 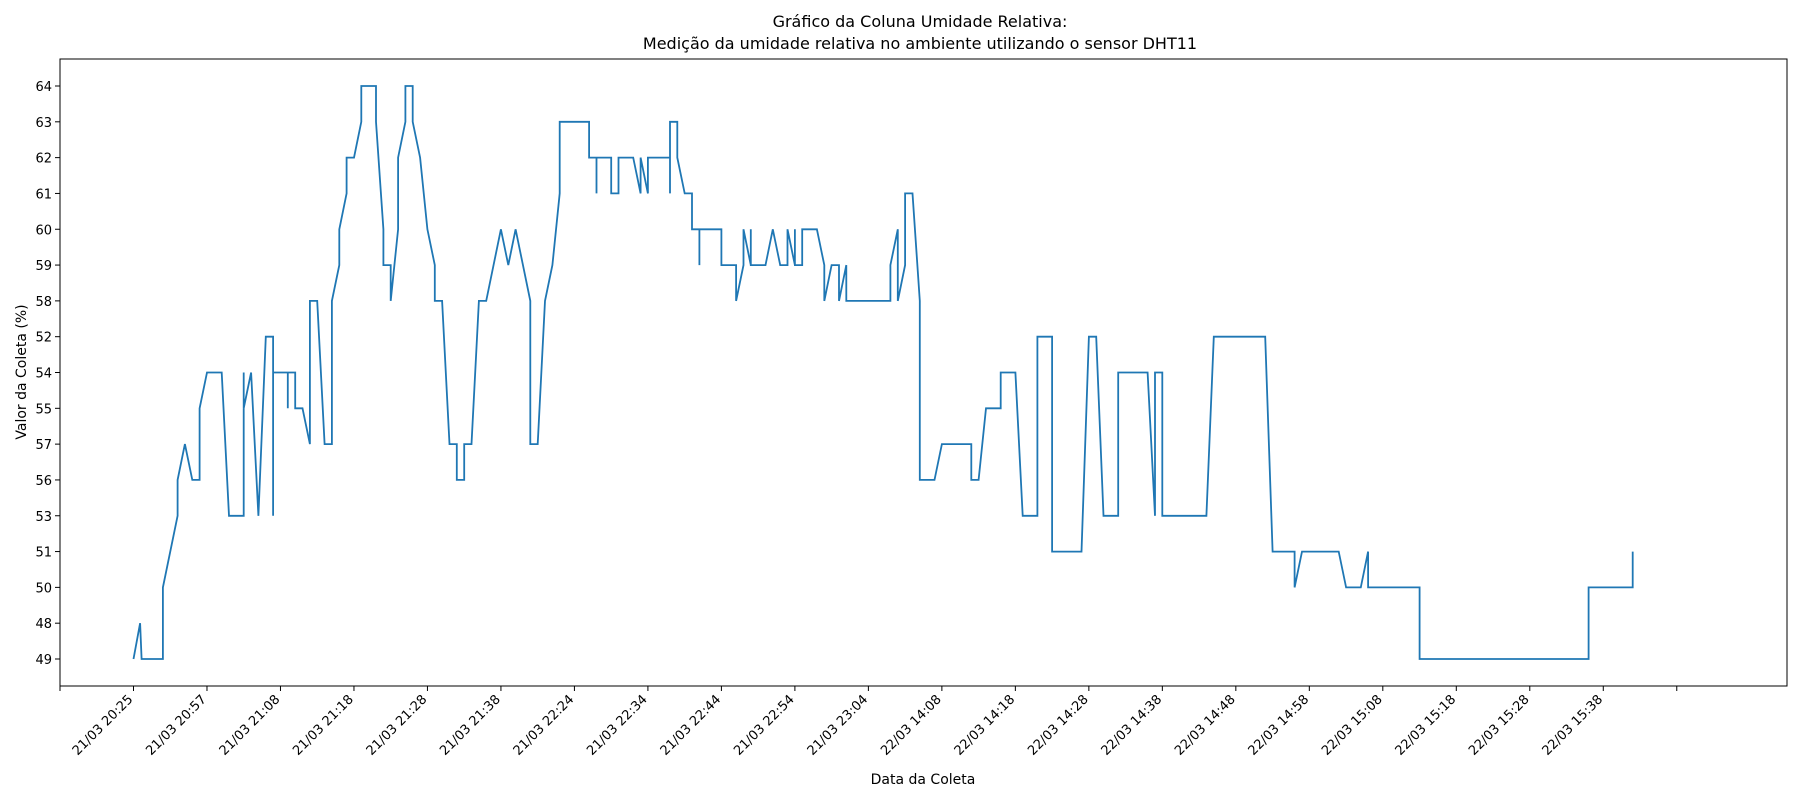 I want to click on x-tick-label: 21/03 21:38, so click(x=470, y=725).